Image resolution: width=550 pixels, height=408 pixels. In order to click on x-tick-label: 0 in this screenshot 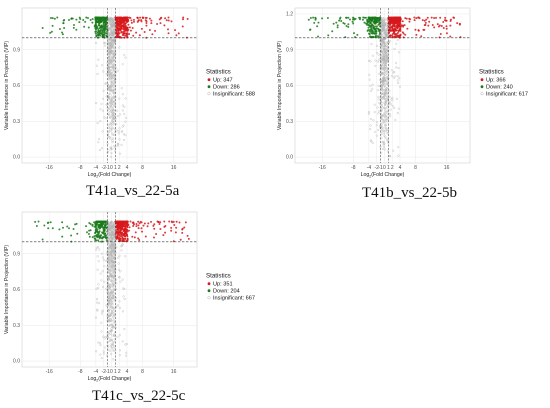, I will do `click(111, 372)`.